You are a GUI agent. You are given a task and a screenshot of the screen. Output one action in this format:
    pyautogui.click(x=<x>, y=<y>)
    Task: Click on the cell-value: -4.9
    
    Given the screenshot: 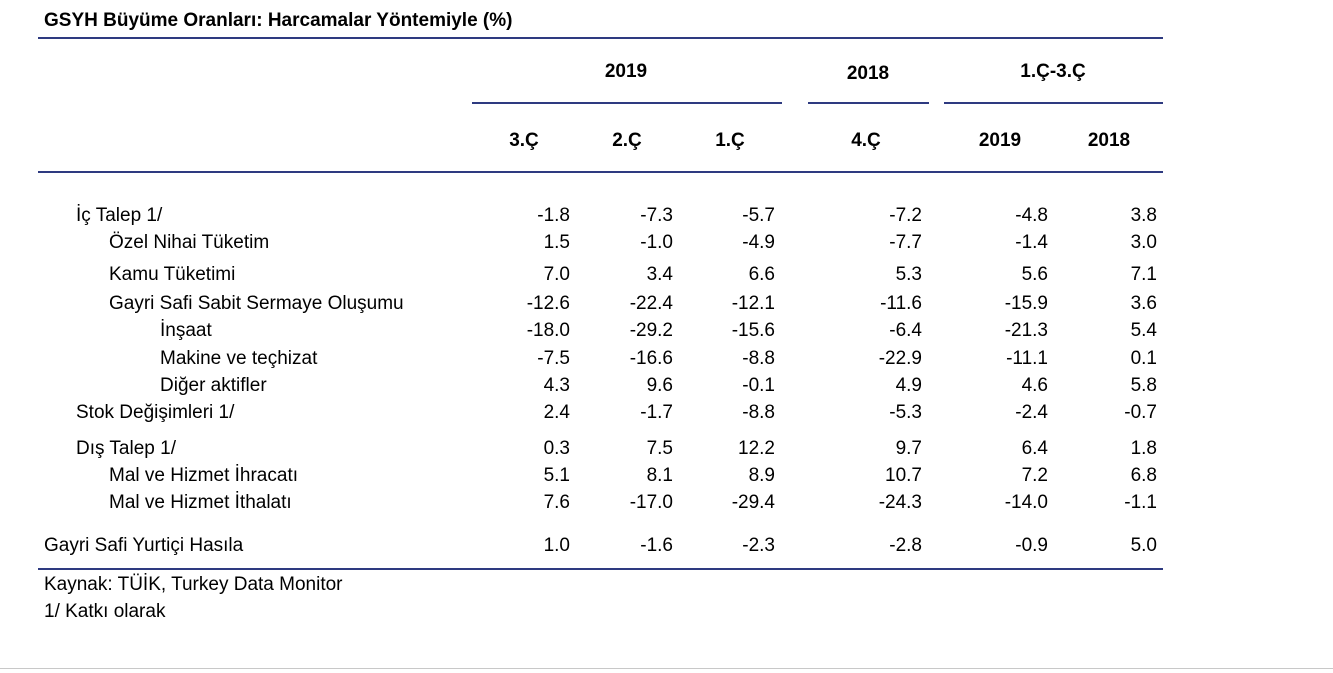 What is the action you would take?
    pyautogui.click(x=758, y=242)
    